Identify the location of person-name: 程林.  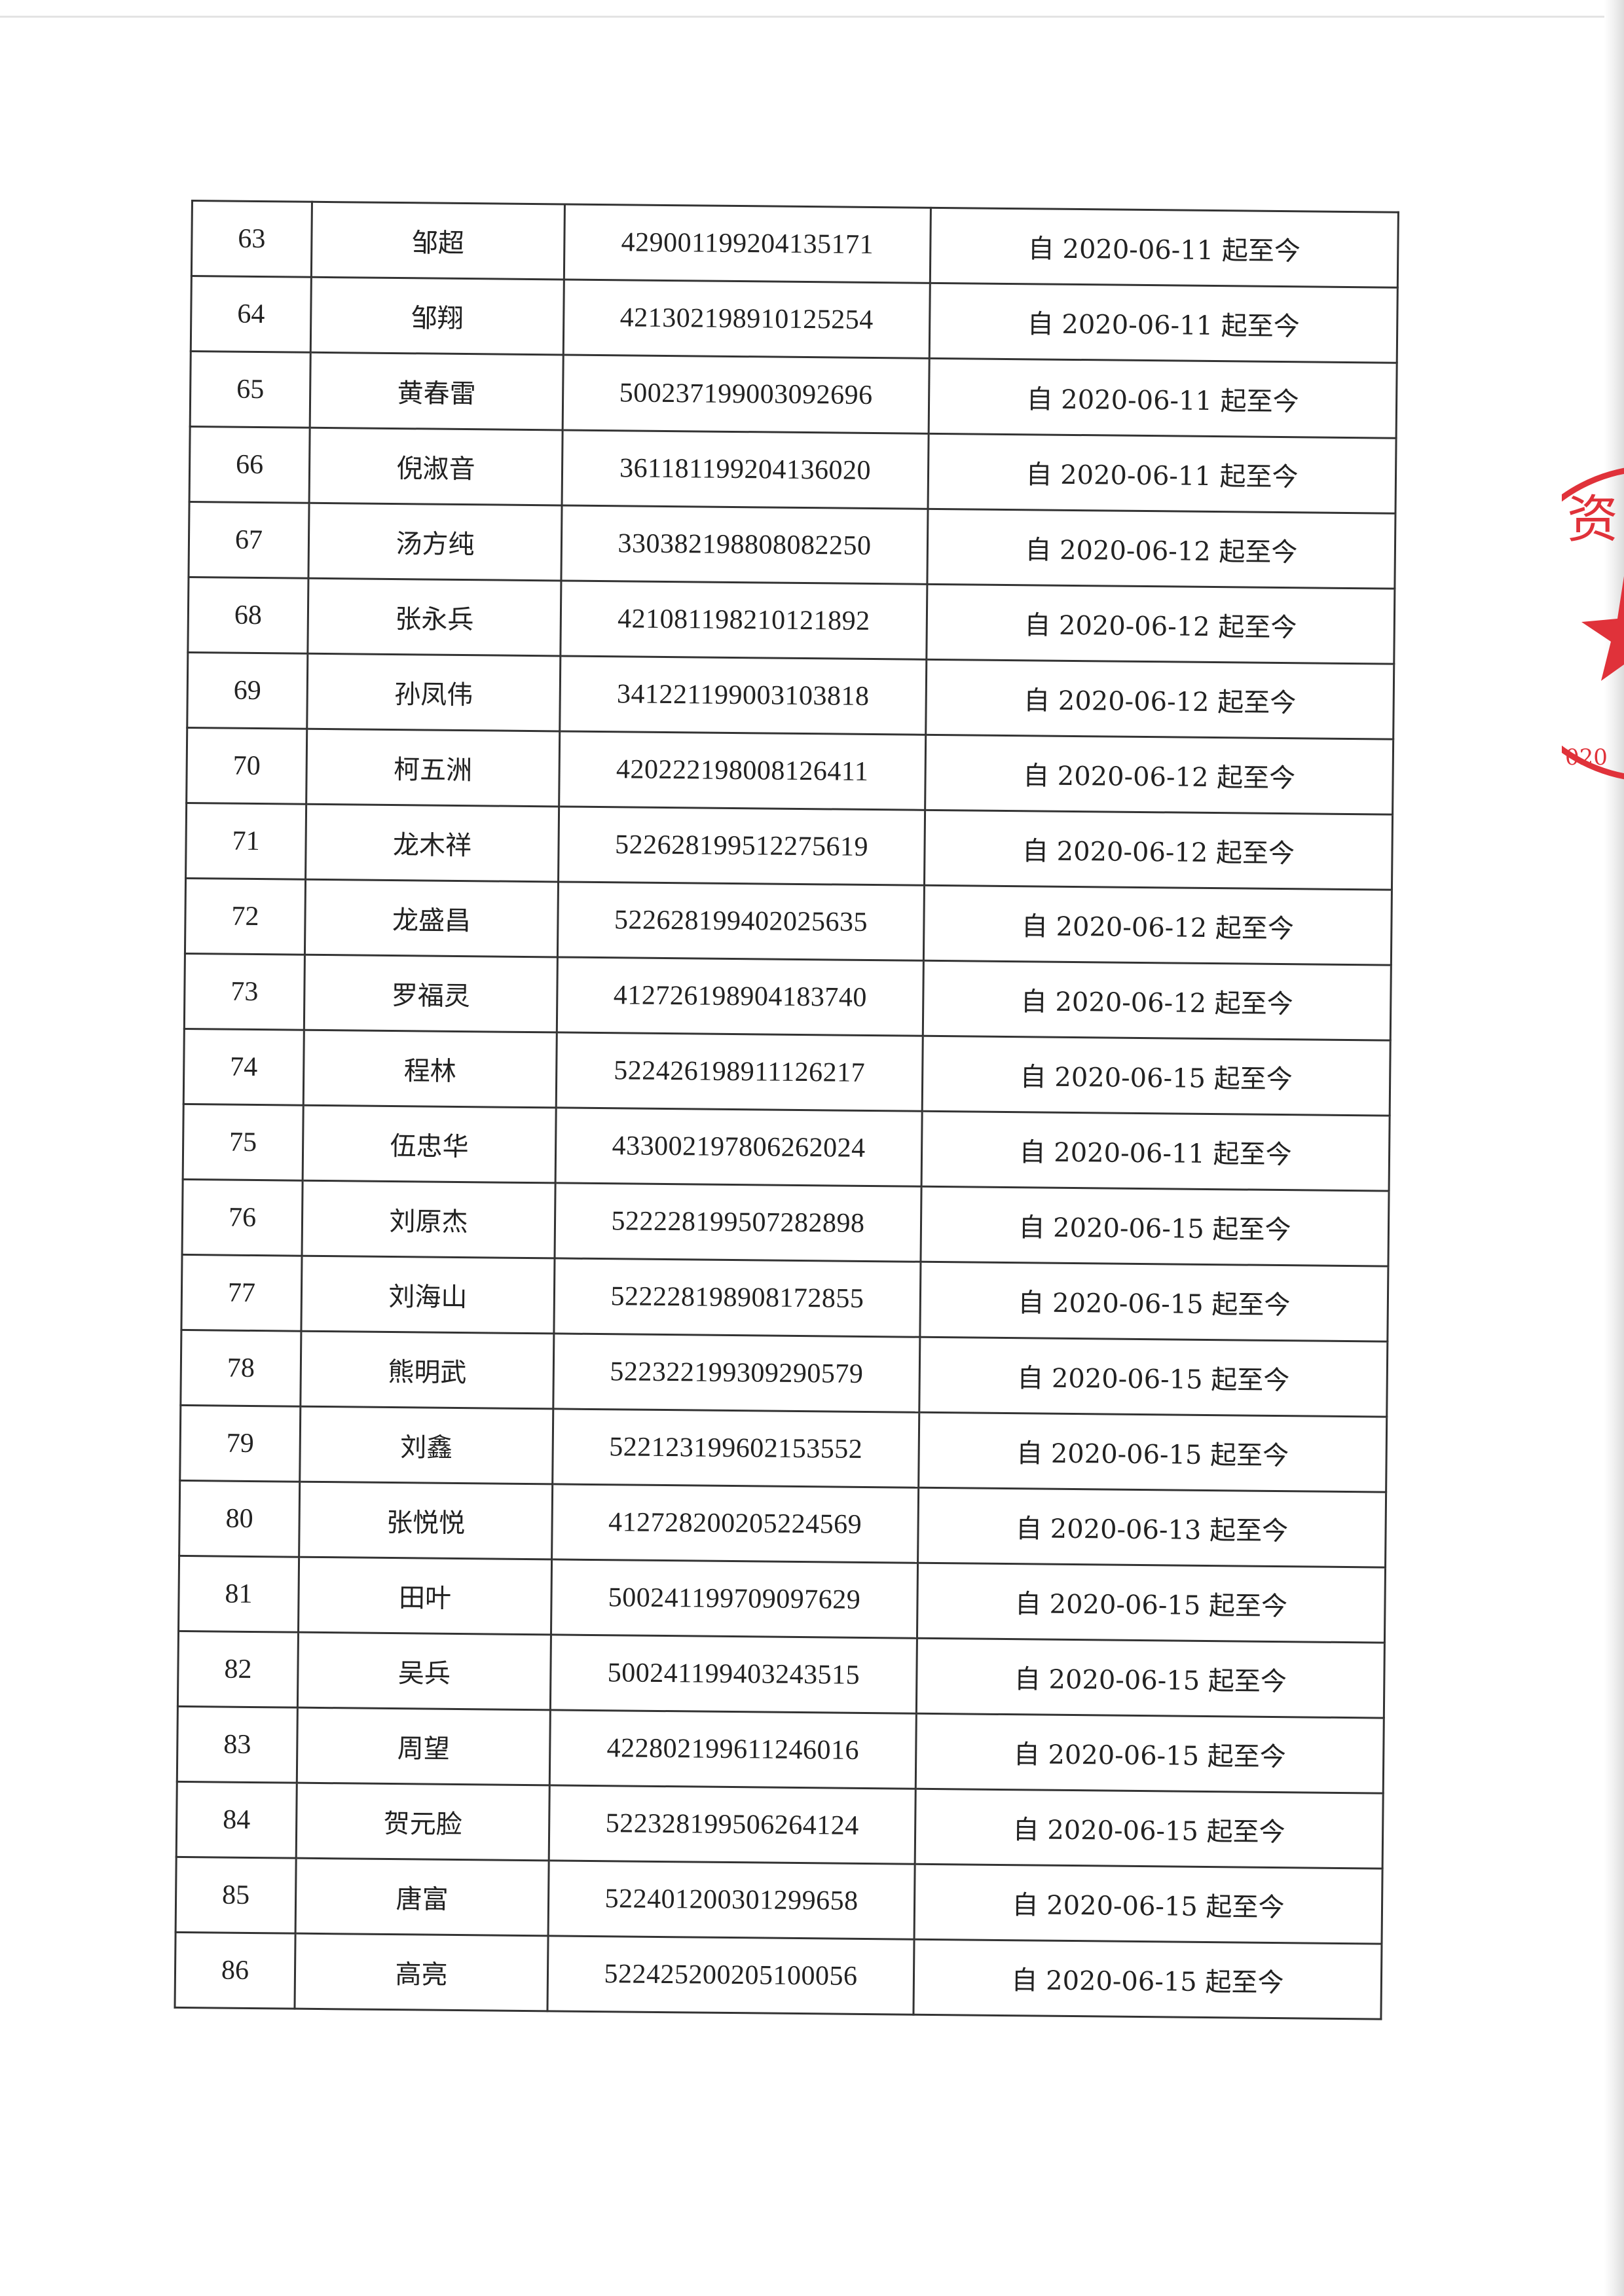
(430, 1069).